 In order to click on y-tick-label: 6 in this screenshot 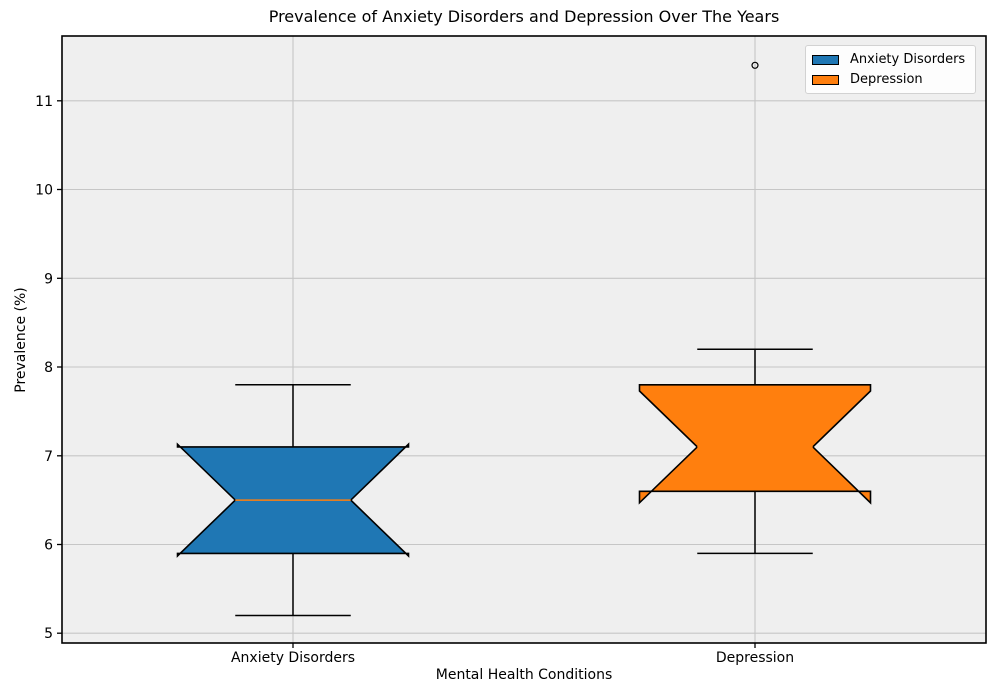, I will do `click(48, 546)`.